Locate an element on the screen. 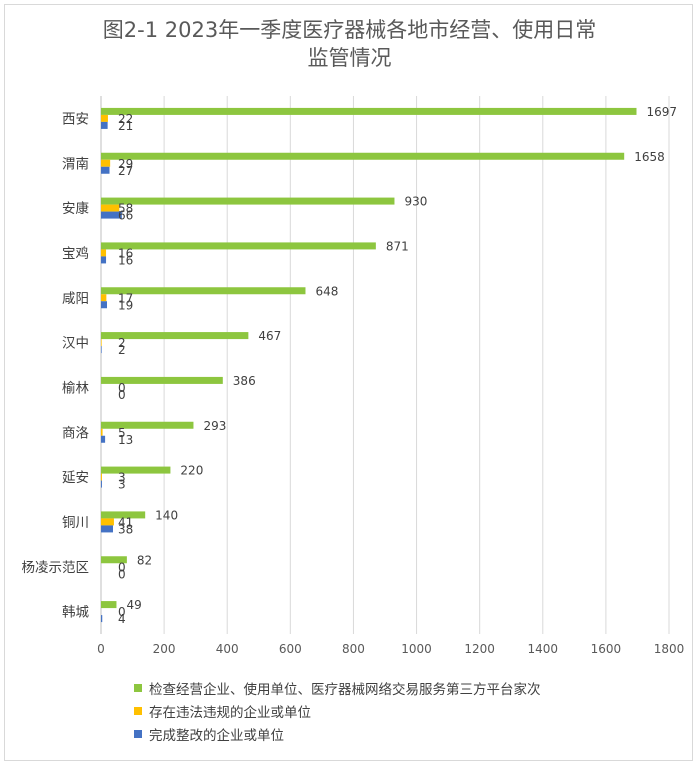  x-tick-label: 1000 is located at coordinates (416, 649).